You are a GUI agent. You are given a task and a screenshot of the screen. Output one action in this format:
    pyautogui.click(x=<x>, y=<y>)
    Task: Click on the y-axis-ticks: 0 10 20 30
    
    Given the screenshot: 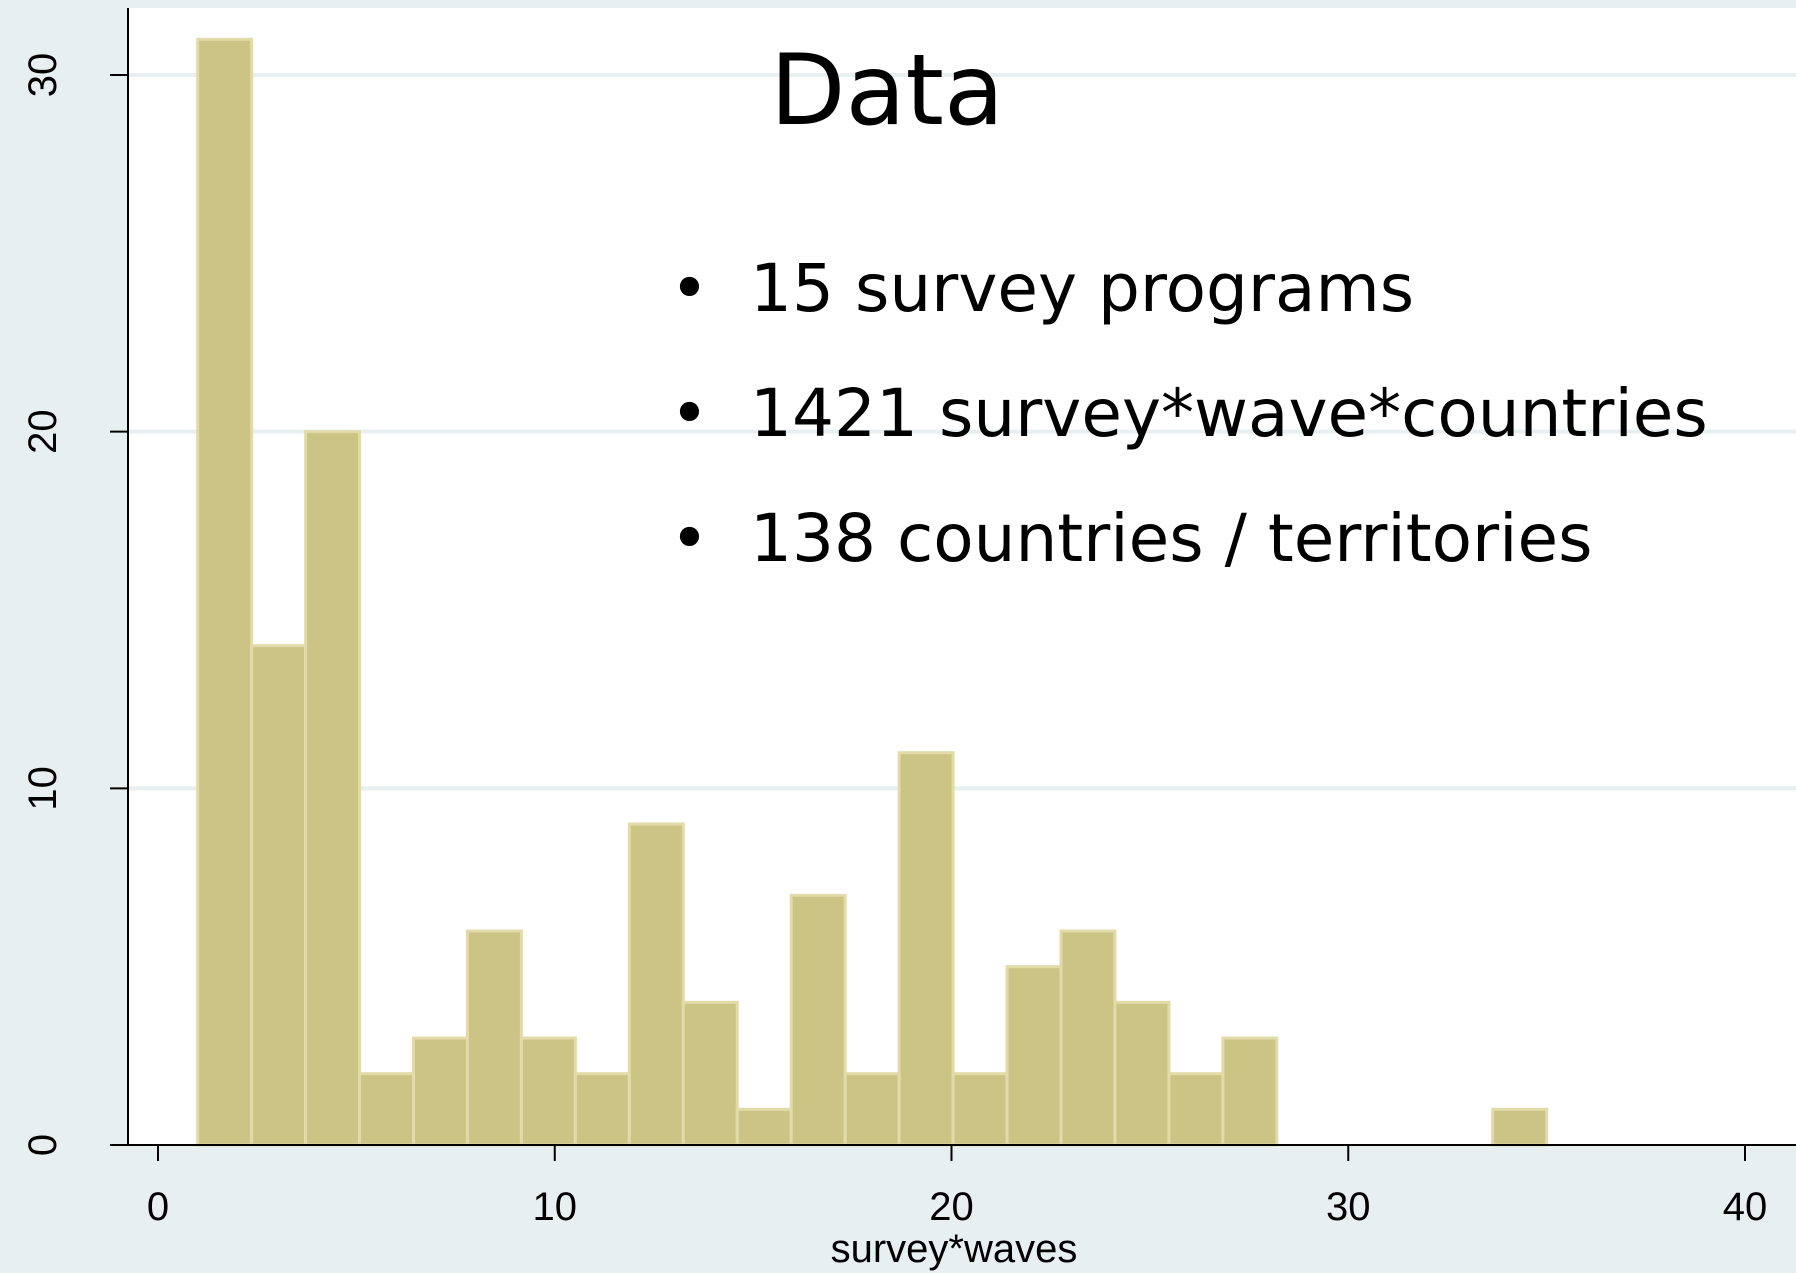 What is the action you would take?
    pyautogui.click(x=74, y=604)
    